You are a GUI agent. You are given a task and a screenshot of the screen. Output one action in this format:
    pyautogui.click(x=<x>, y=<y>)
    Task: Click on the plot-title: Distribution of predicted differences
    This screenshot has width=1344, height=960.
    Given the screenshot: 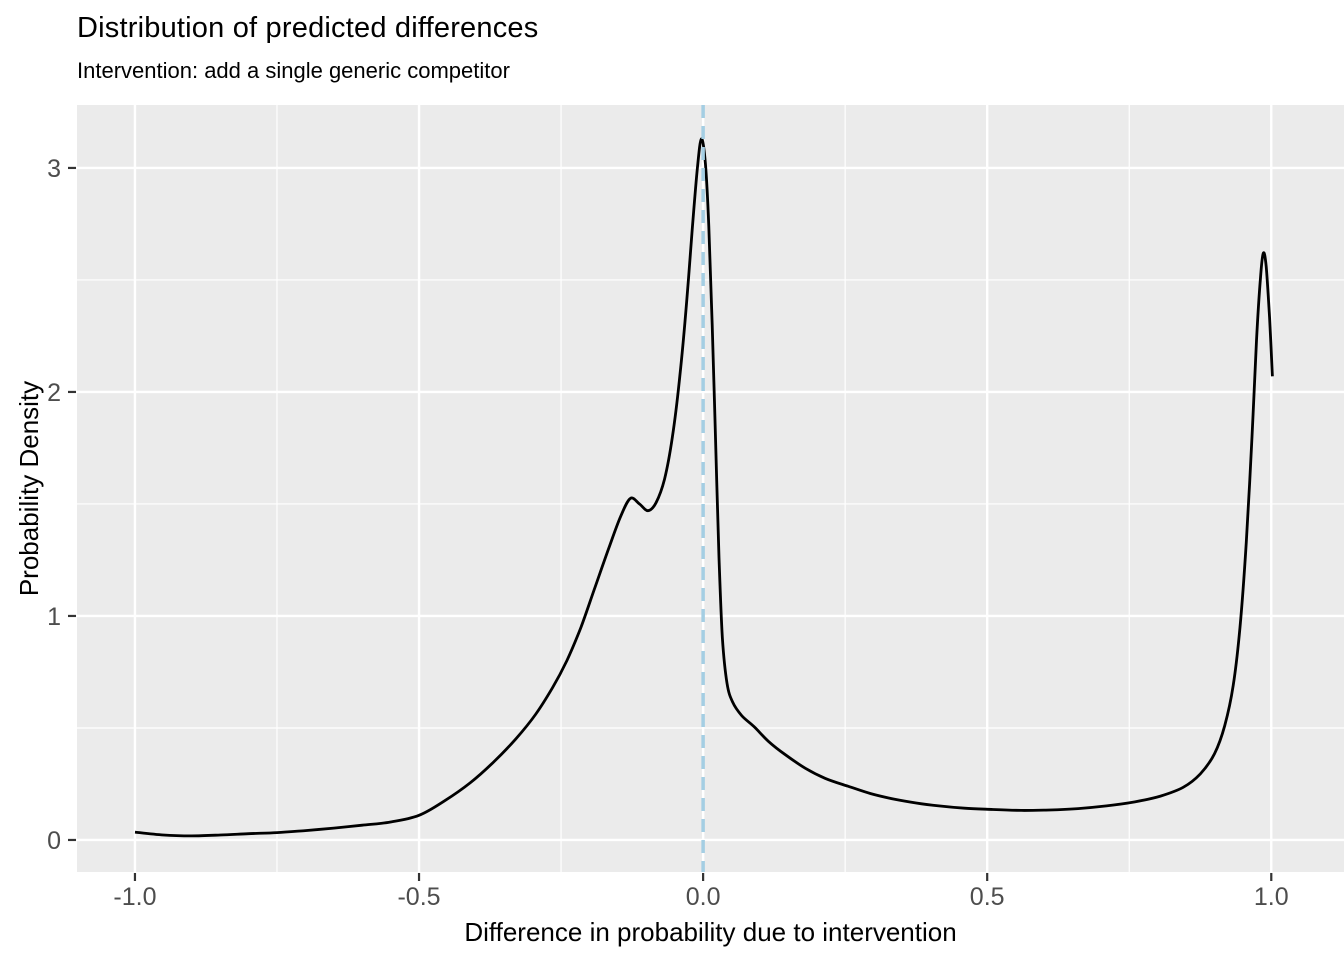 What is the action you would take?
    pyautogui.click(x=308, y=28)
    